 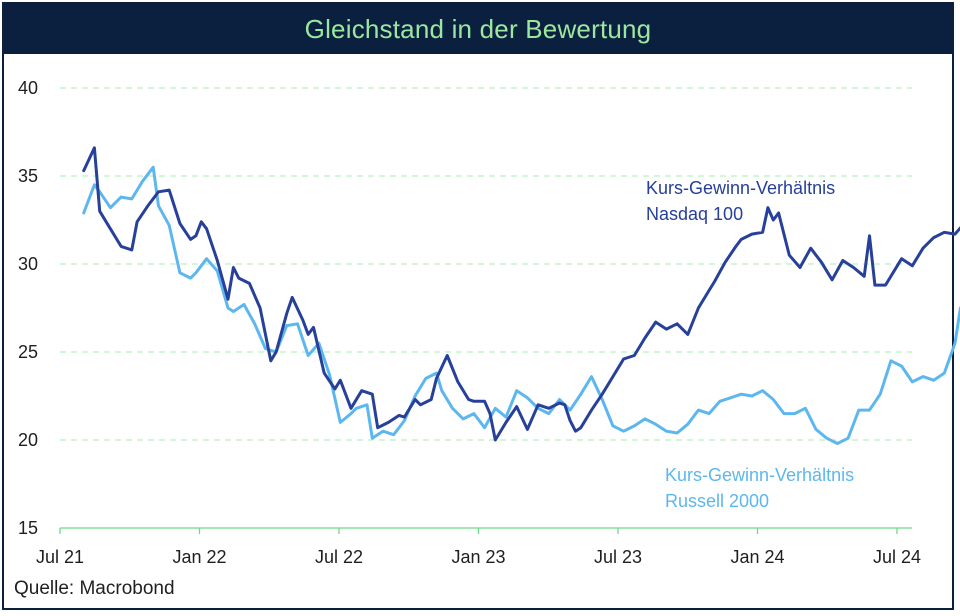 I want to click on x-tick-label: Jul 22, so click(x=339, y=557).